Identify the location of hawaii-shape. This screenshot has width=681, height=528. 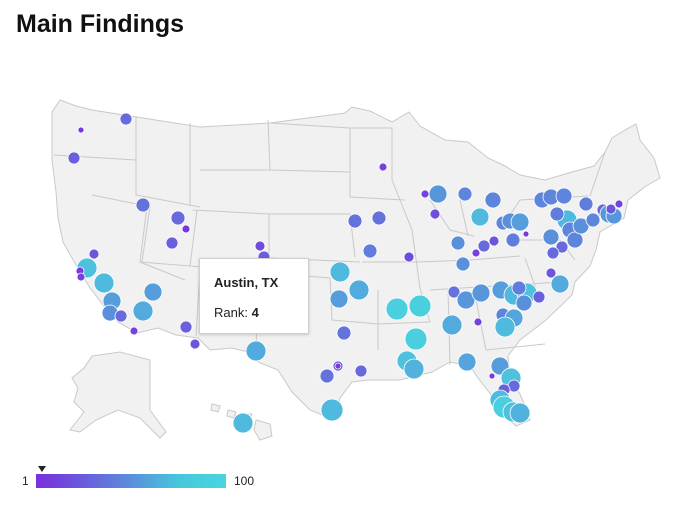
(241, 422).